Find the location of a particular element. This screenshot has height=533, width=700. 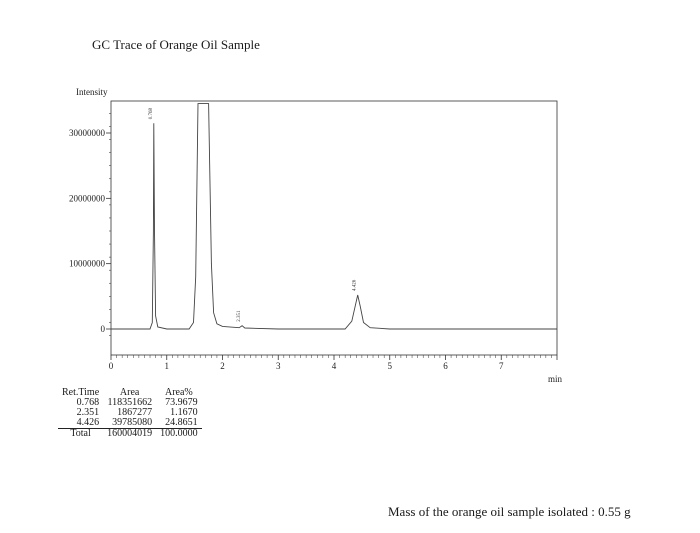

cell-ret-time: 4.426 is located at coordinates (88, 422).